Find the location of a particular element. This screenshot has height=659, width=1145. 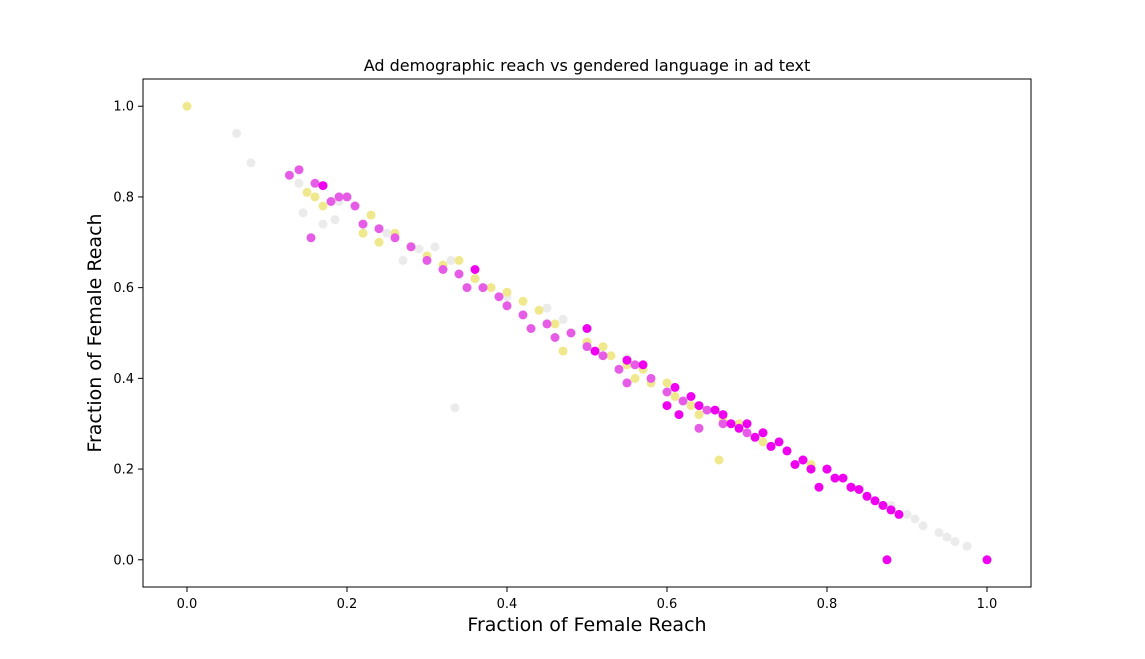

x-tick-label: 0.4 is located at coordinates (507, 604).